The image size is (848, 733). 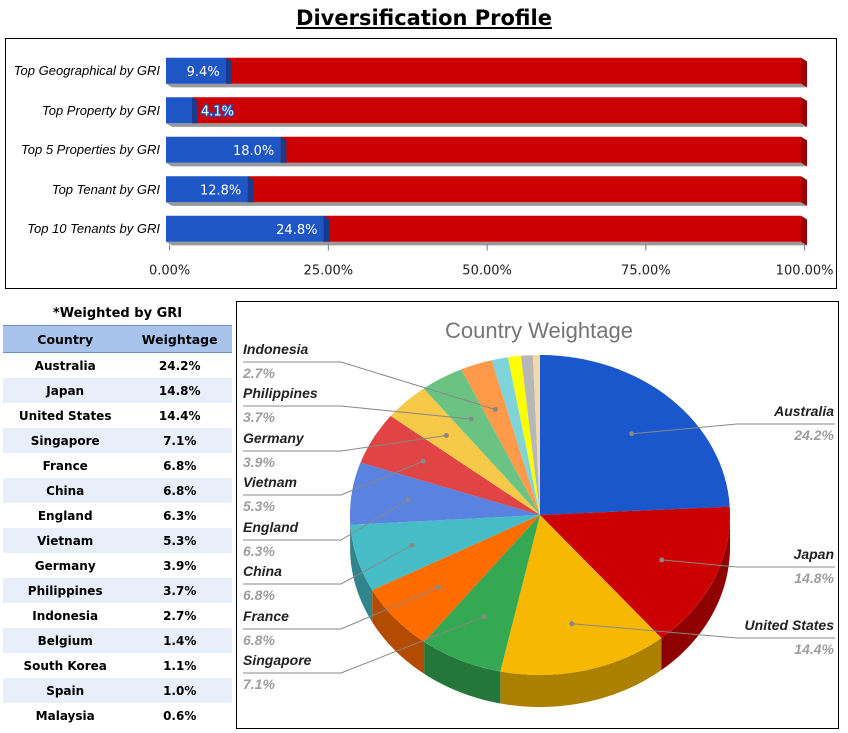 What do you see at coordinates (271, 527) in the screenshot?
I see `pie-label-country: England` at bounding box center [271, 527].